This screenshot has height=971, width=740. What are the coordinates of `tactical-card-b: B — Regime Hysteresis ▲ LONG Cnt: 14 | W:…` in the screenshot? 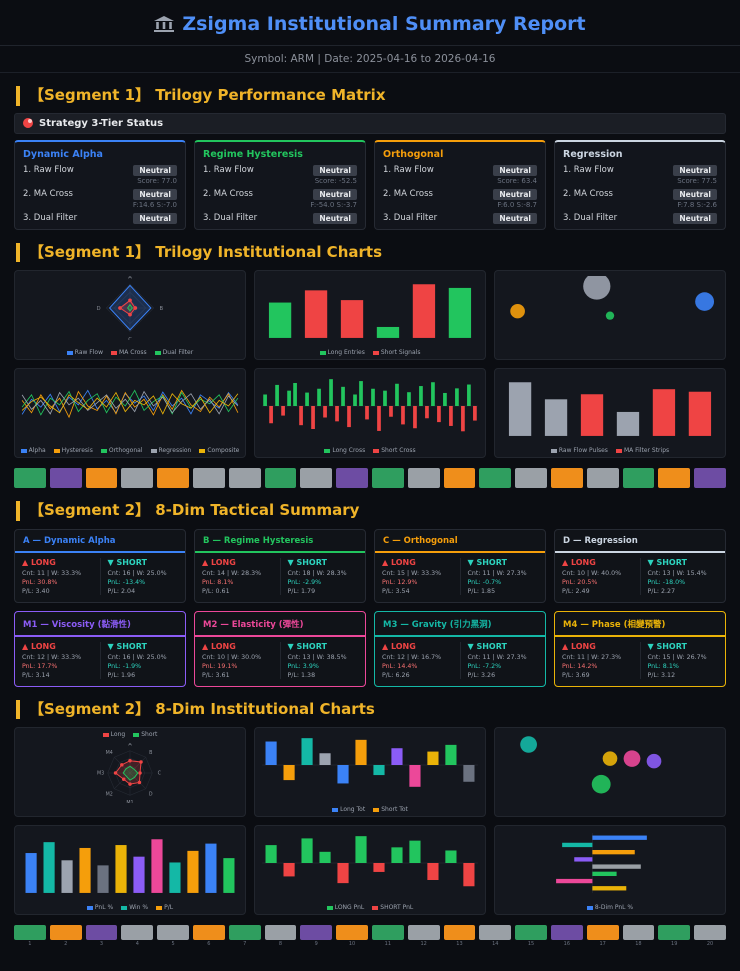 It's located at (280, 565).